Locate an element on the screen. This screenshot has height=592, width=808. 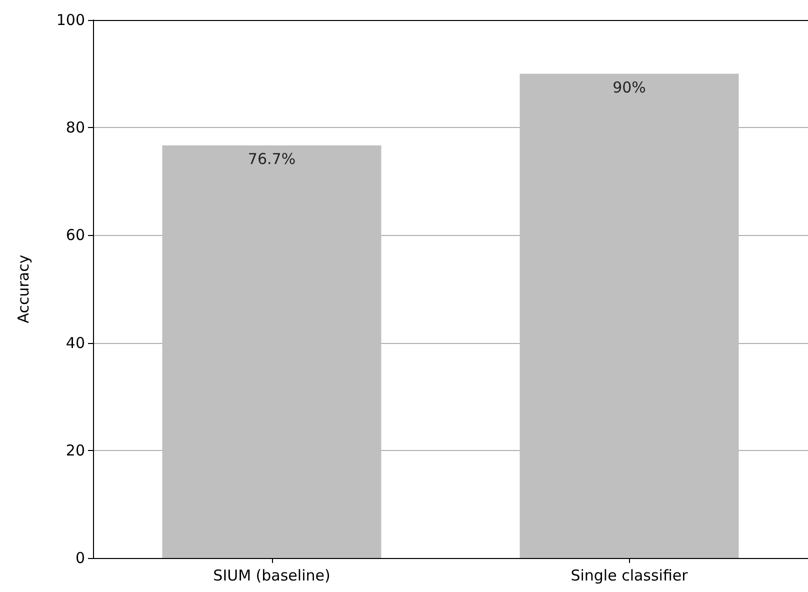
data-label: 76.7% is located at coordinates (272, 159).